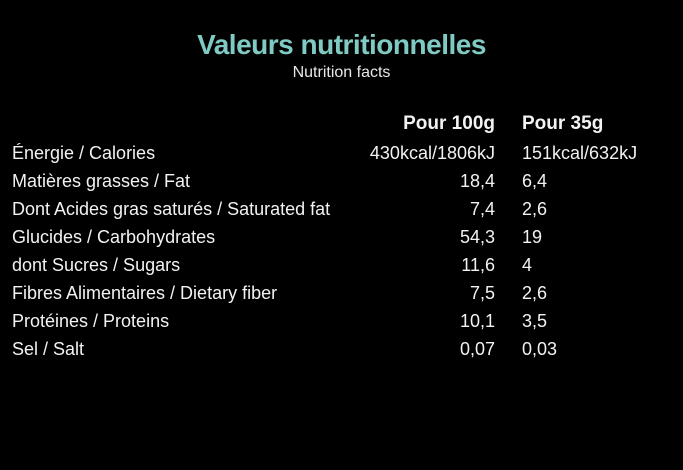  What do you see at coordinates (48, 349) in the screenshot?
I see `row-label: Sel / Salt` at bounding box center [48, 349].